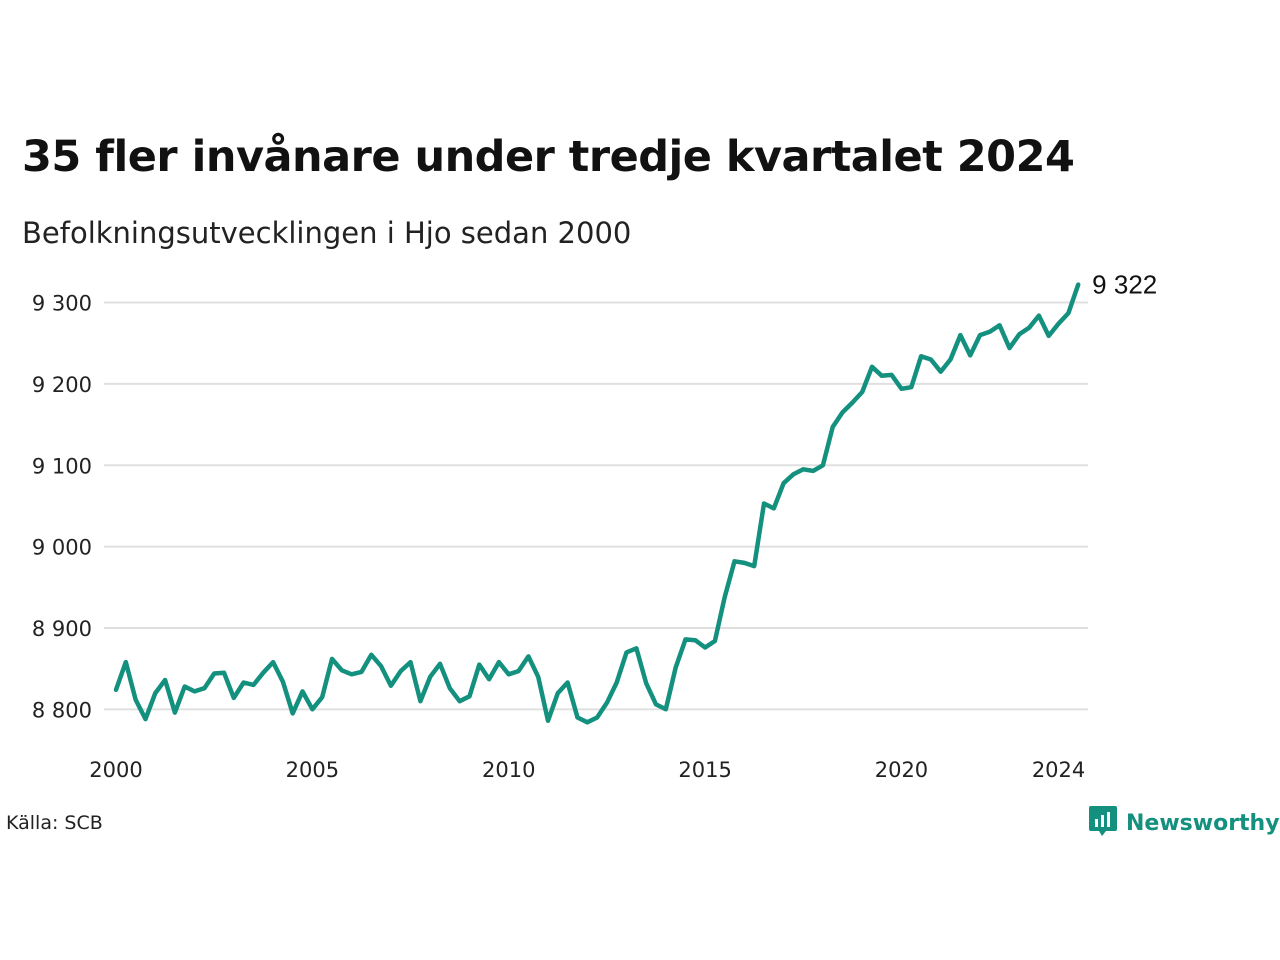  Describe the element at coordinates (62, 710) in the screenshot. I see `y-tick-label: 8 800` at that location.